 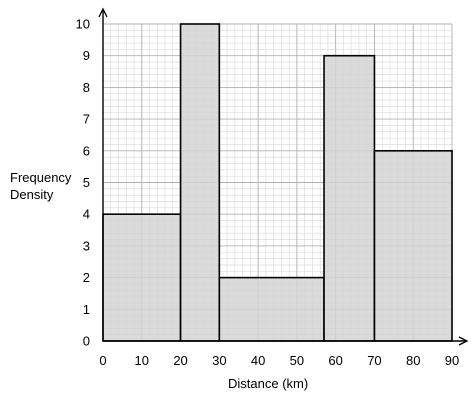 I want to click on y-tick-label: 6, so click(x=86, y=150).